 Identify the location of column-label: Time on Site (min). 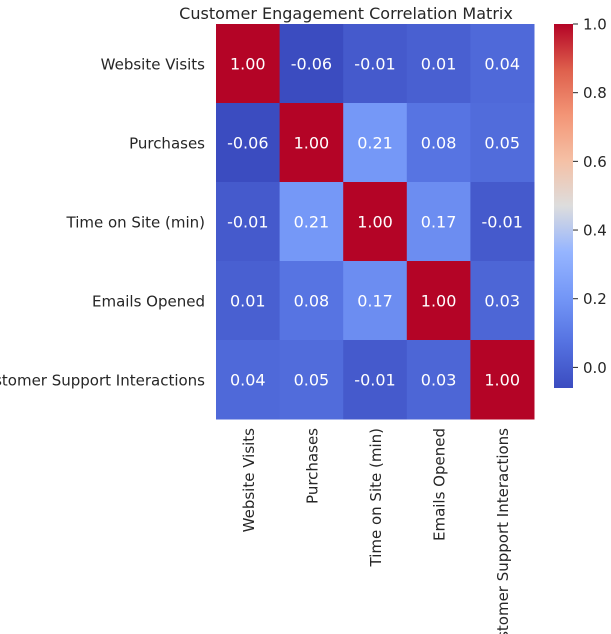
(376, 498).